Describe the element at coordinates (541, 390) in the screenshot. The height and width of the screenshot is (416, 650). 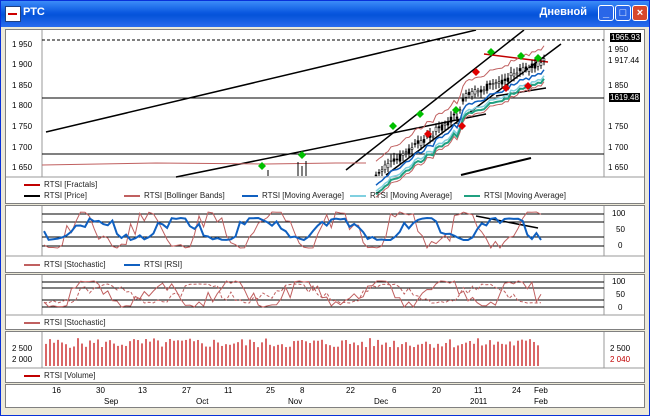
I see `x-tick-day: Feb` at that location.